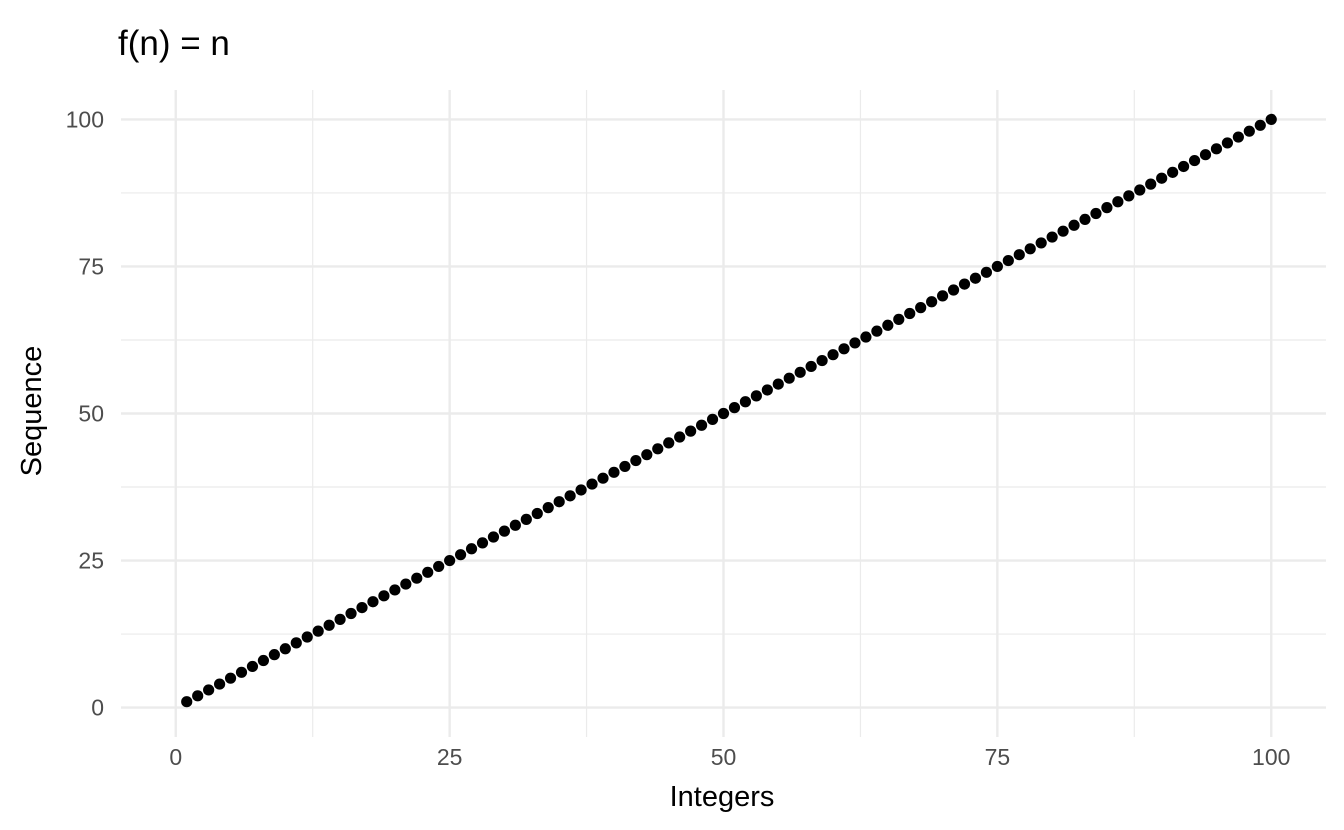  I want to click on y-tick-label: 0, so click(97, 708).